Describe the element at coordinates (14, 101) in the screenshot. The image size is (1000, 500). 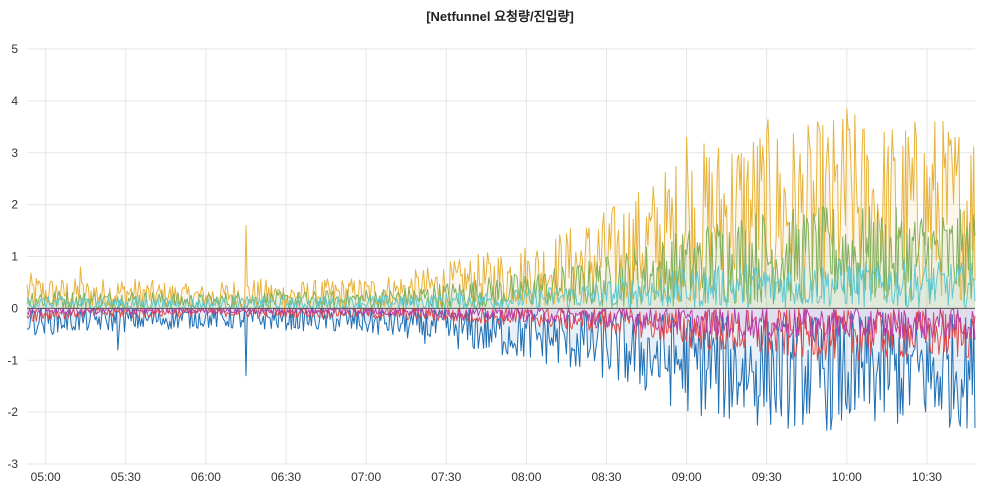
I see `y-tick-label: 4` at that location.